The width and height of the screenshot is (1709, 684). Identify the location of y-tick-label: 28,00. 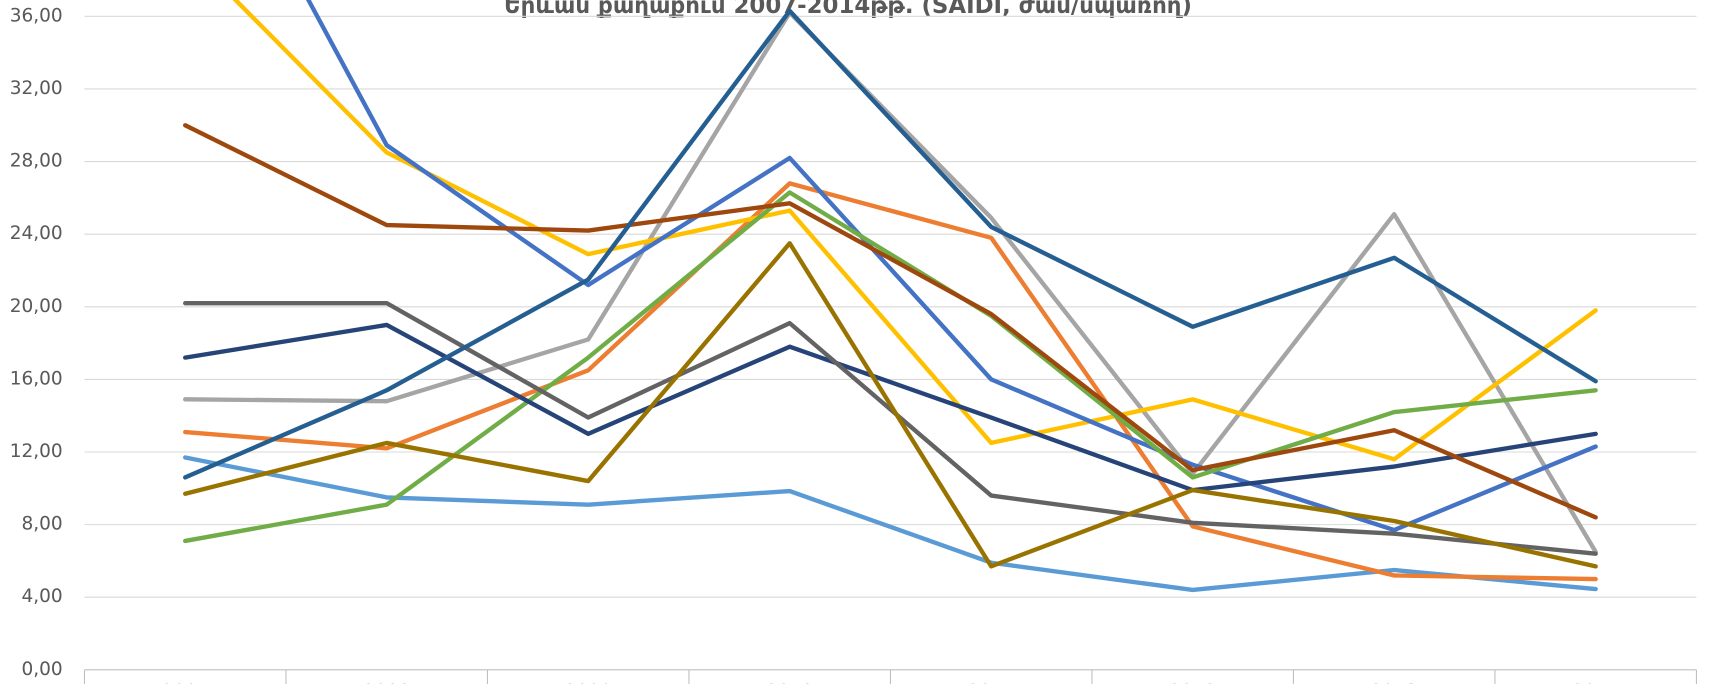
(36, 161).